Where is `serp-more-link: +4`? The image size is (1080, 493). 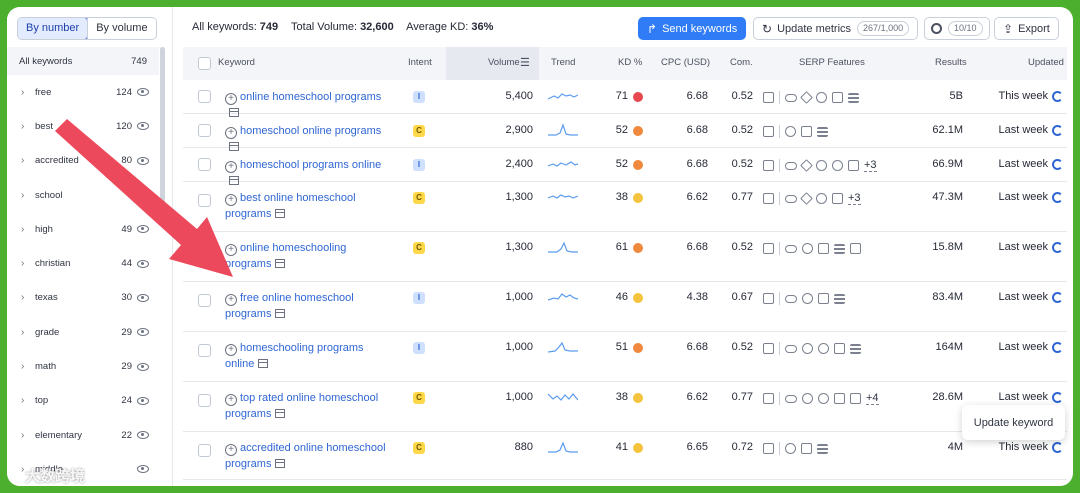
serp-more-link: +4 is located at coordinates (872, 398).